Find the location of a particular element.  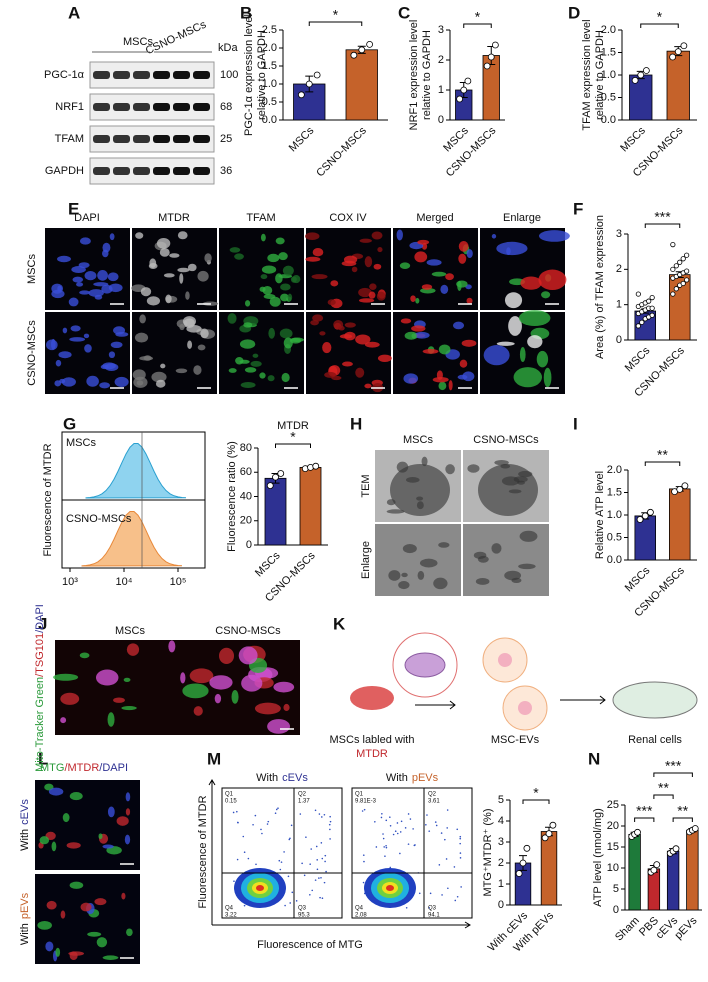

y-tick-label: 1.5 is located at coordinates (608, 52).